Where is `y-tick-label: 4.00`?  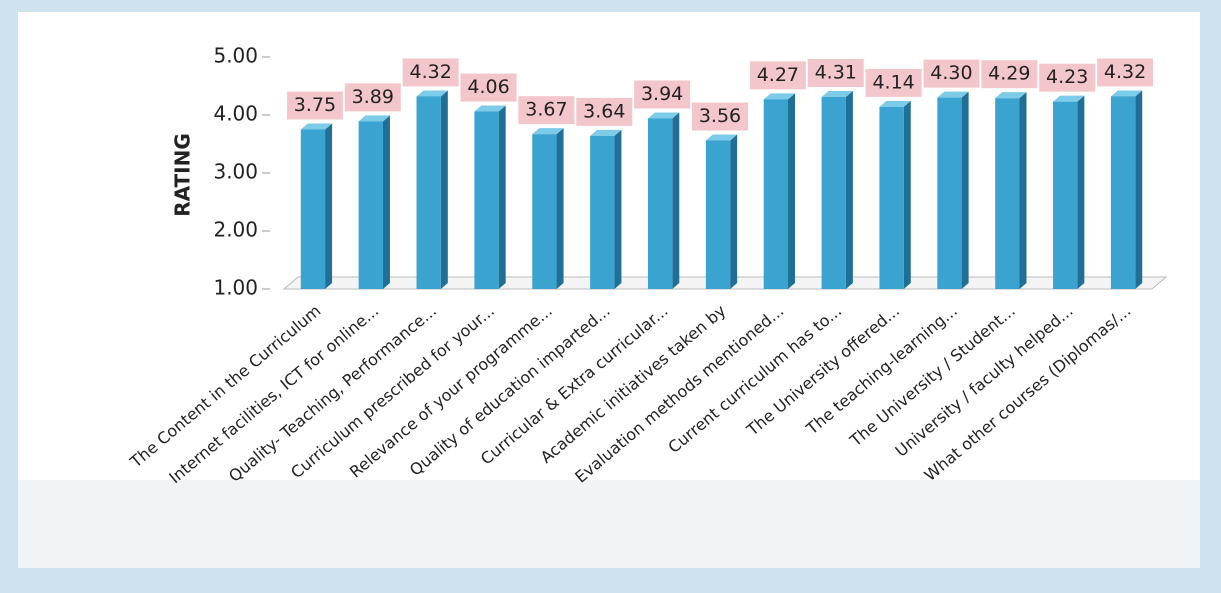
y-tick-label: 4.00 is located at coordinates (235, 114).